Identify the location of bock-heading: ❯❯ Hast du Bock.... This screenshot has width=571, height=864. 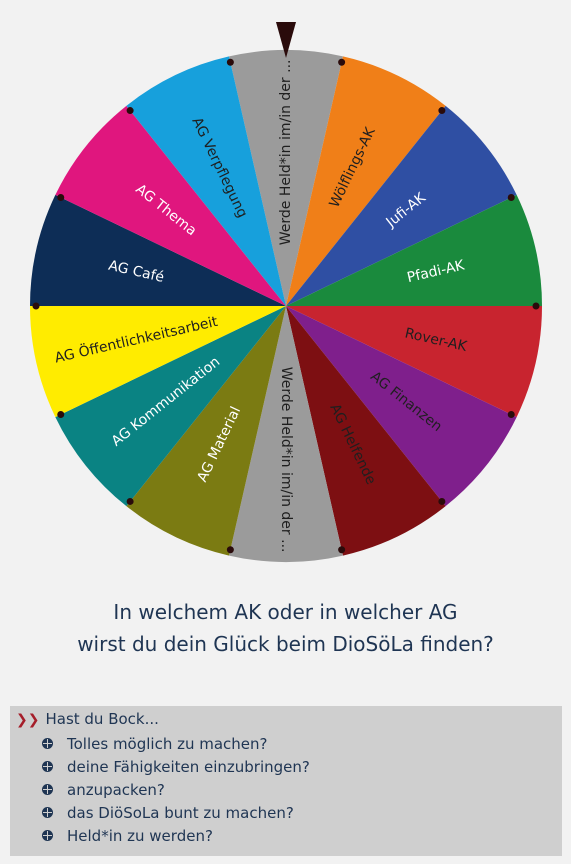
(87, 719).